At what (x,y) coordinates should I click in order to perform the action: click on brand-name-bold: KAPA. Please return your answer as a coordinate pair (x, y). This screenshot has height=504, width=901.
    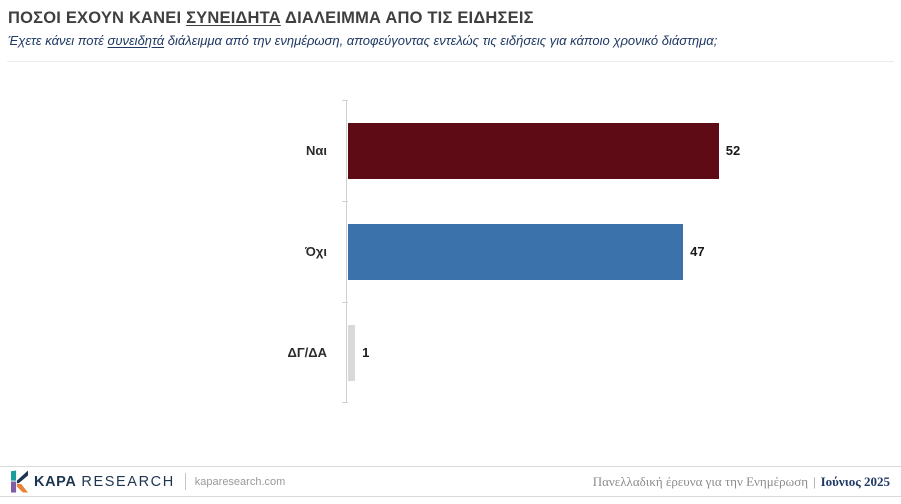
    Looking at the image, I should click on (55, 481).